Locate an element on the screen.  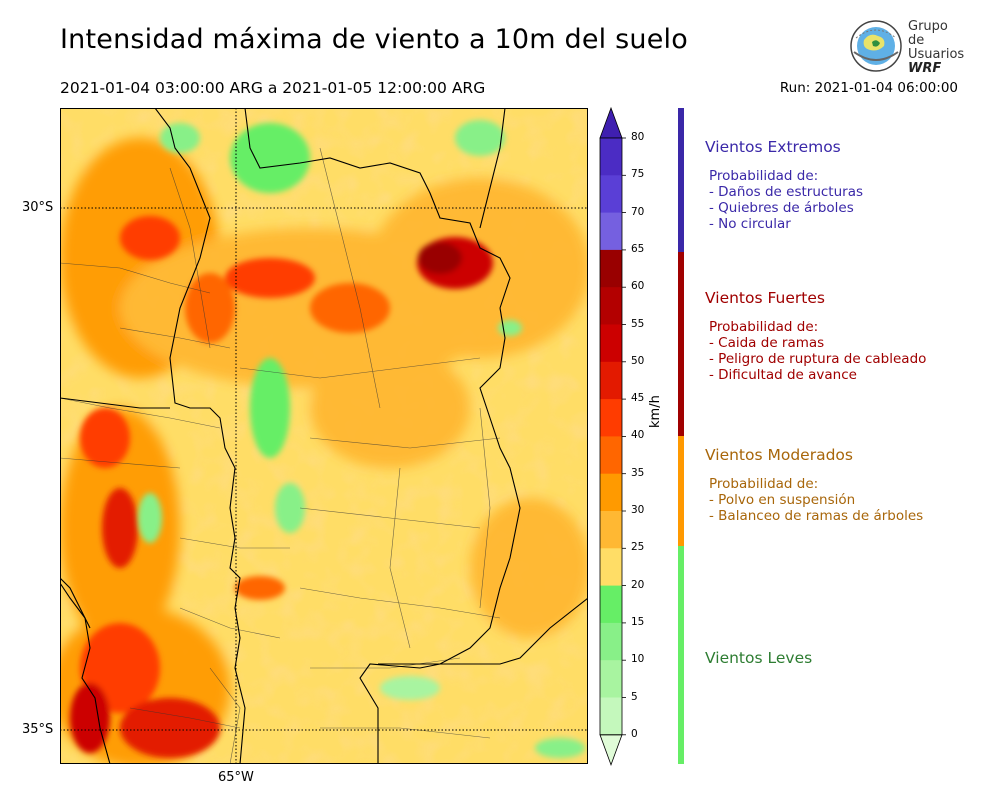
legend-extremos-name: Vientos Extremos is located at coordinates (773, 147).